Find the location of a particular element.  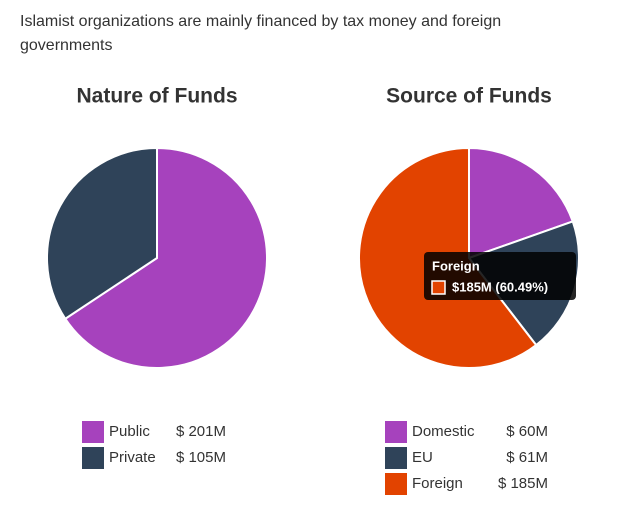

legend-label: EU is located at coordinates (422, 457).